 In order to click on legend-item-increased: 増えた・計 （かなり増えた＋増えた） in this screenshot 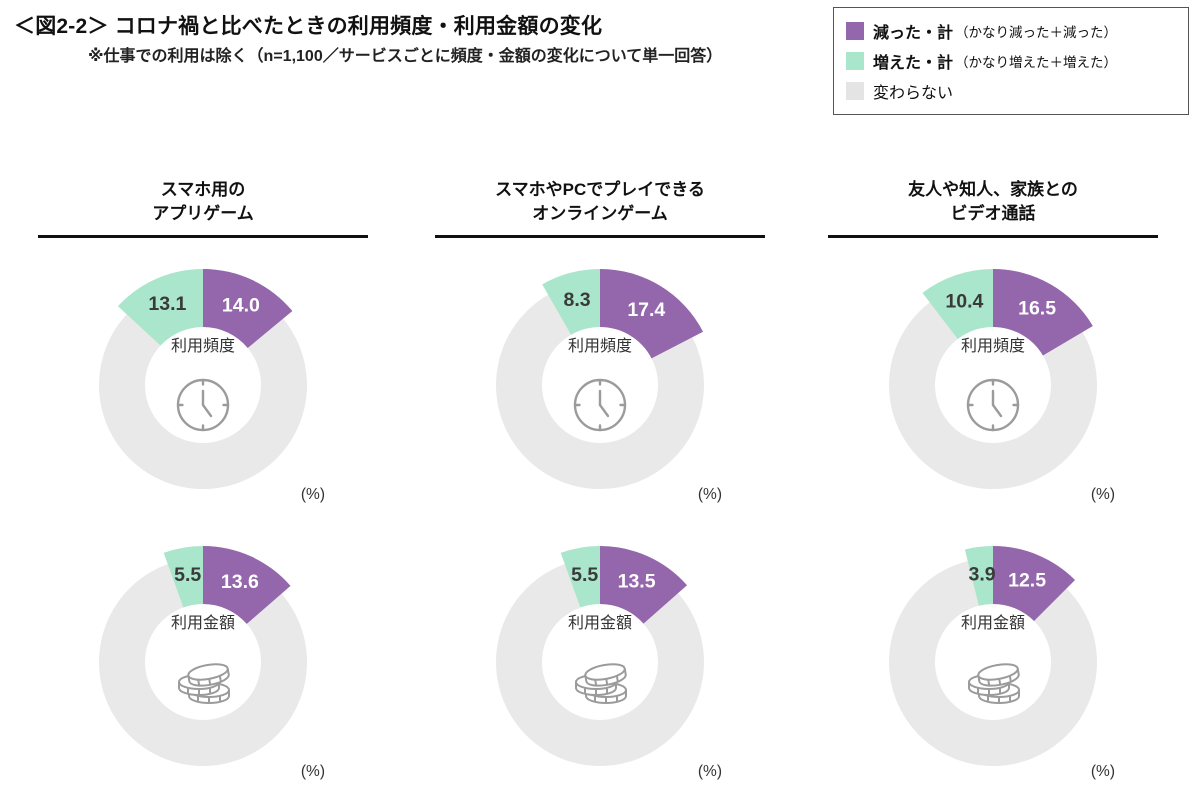, I will do `click(1011, 61)`.